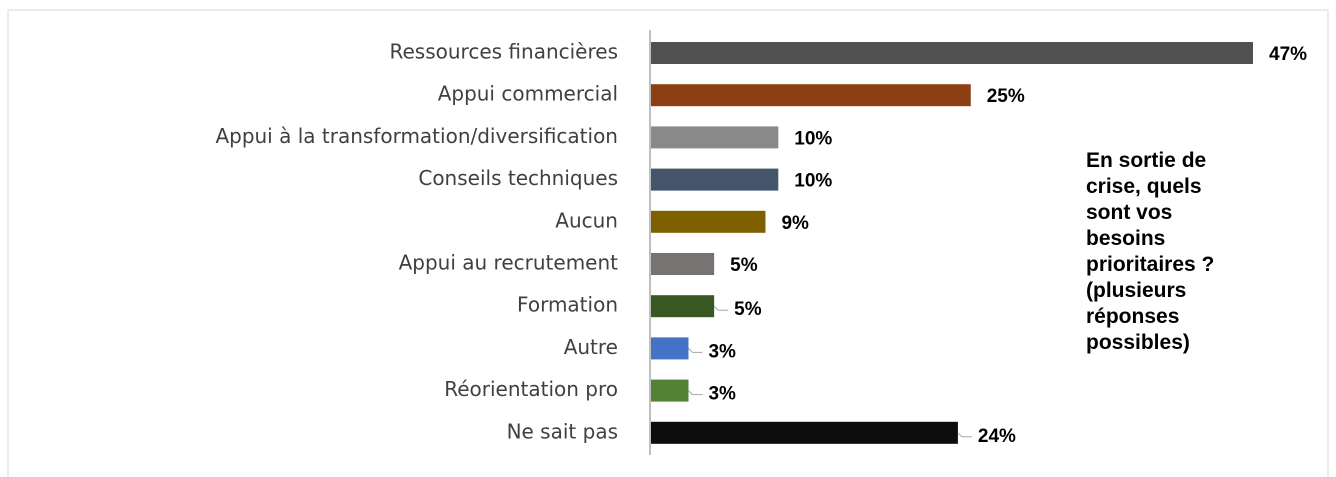 This screenshot has height=477, width=1336. What do you see at coordinates (1006, 96) in the screenshot?
I see `value-label: 25%` at bounding box center [1006, 96].